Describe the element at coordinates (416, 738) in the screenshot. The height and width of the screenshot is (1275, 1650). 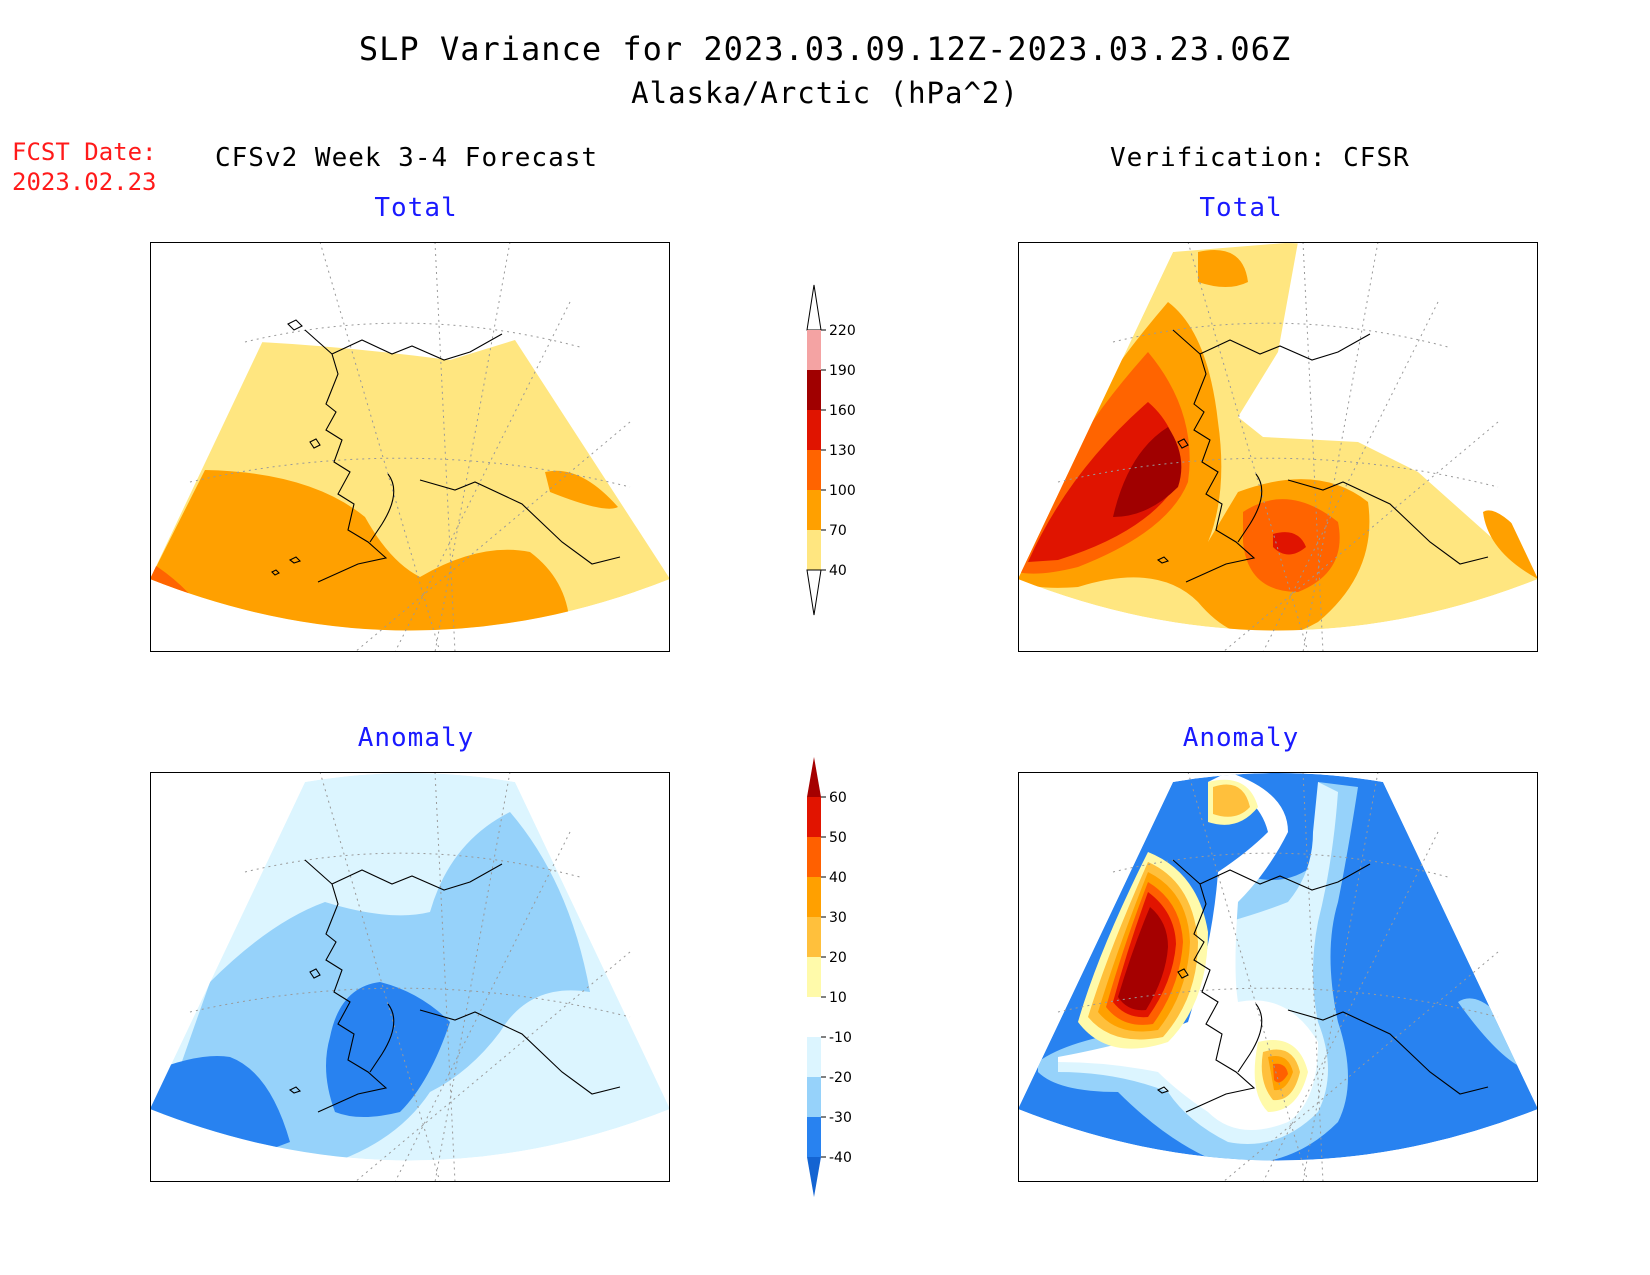
I see `forecast-anomaly-label: Anomaly` at that location.